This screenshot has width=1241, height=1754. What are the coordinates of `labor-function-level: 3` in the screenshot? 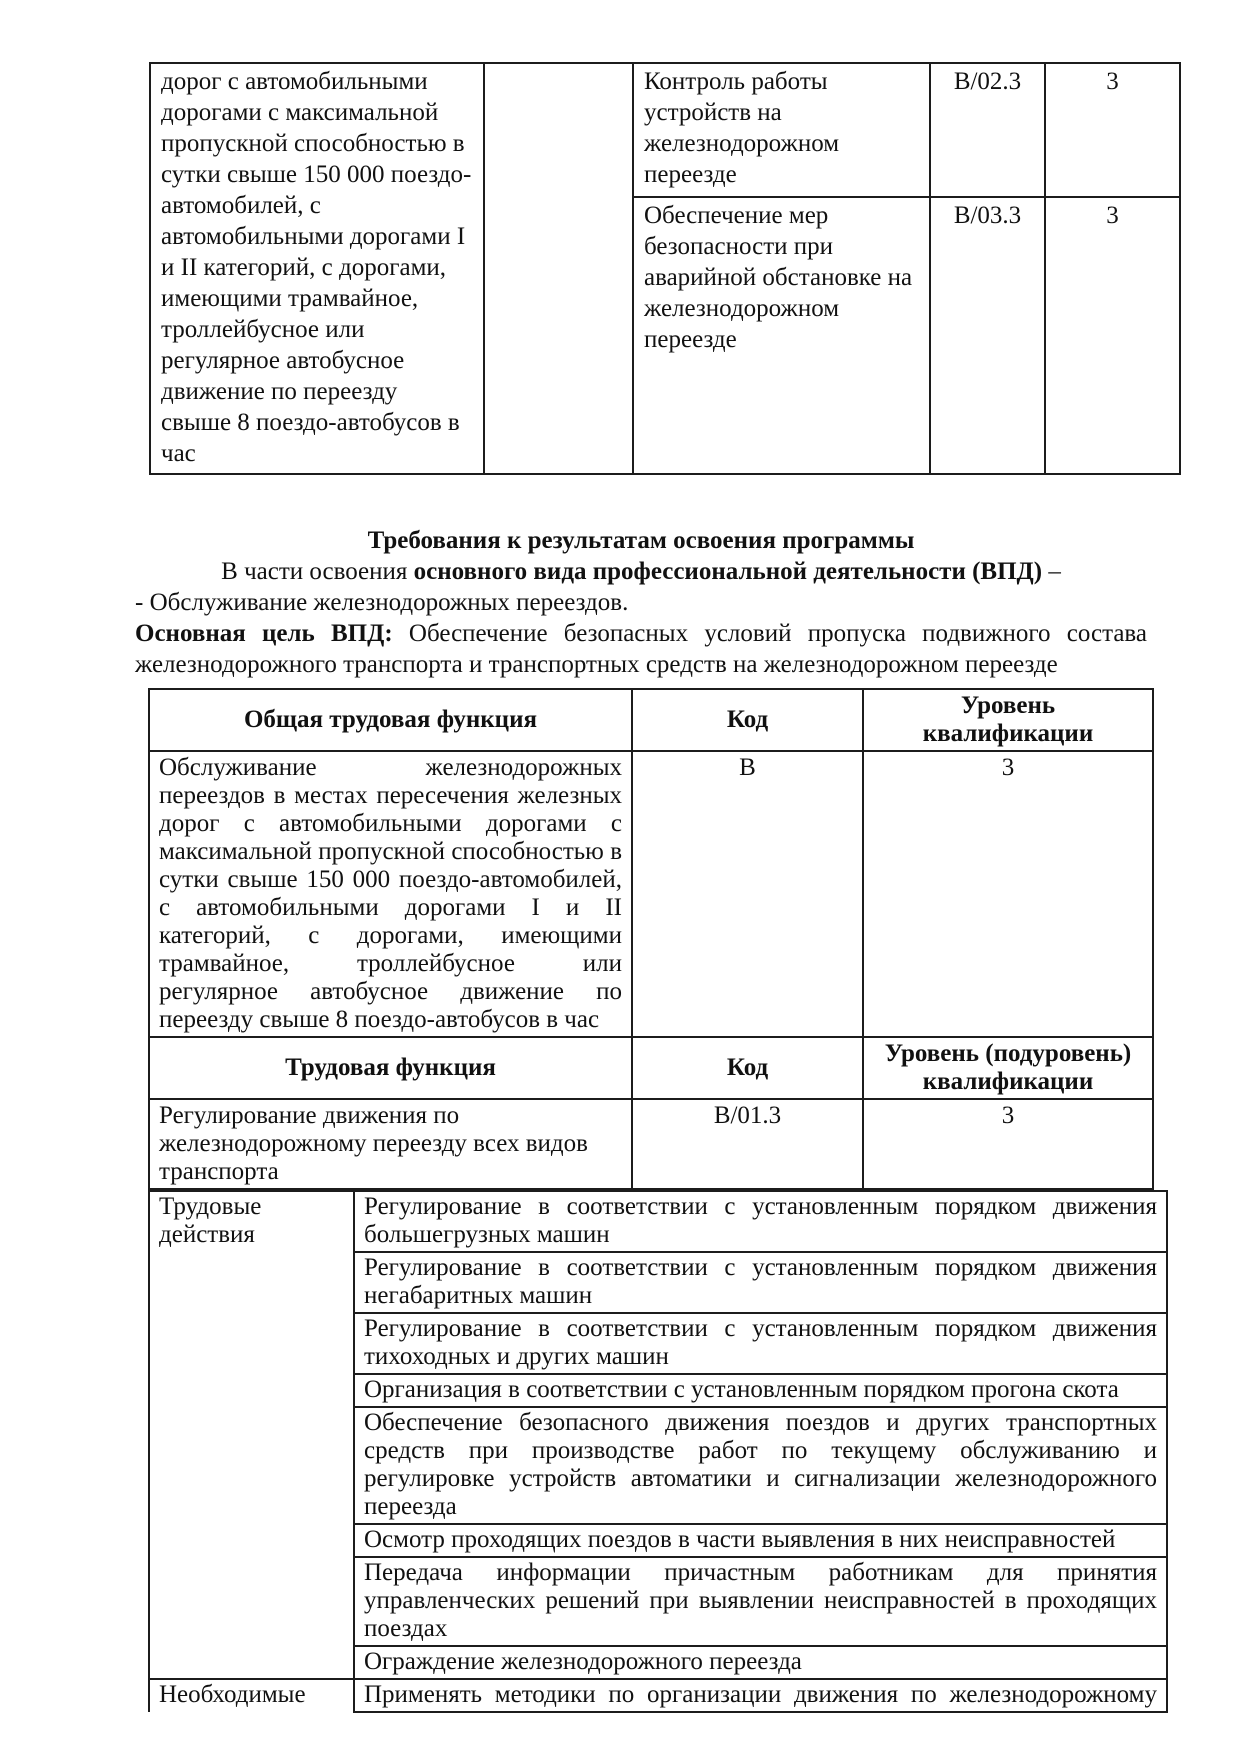 It's located at (1008, 1144).